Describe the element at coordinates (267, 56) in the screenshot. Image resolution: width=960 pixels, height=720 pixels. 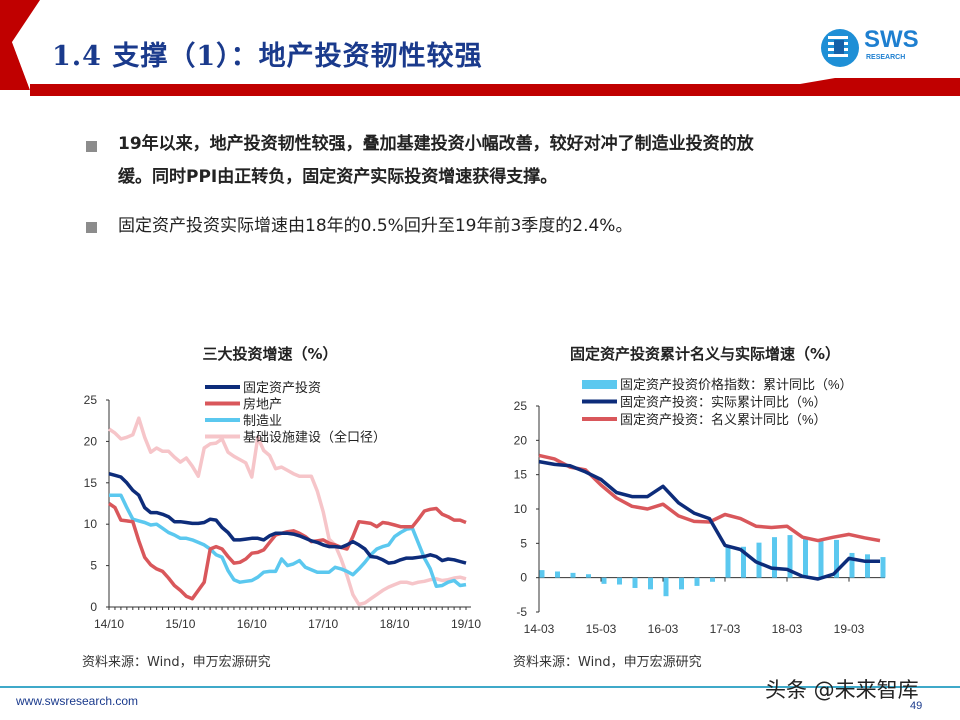
I see `page-title: 1.4 支撑（1）：地产投资韧性较强` at that location.